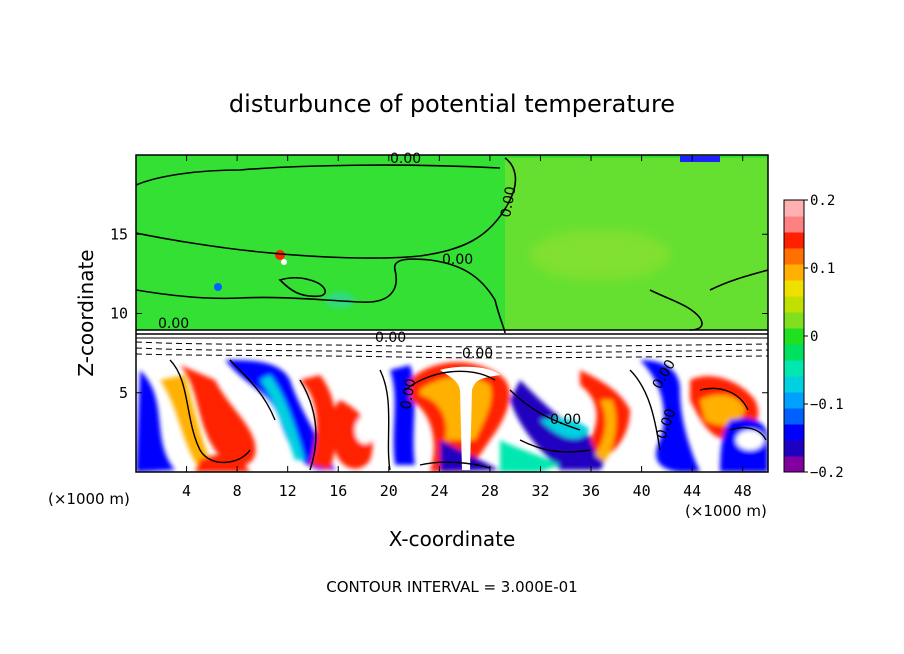  Describe the element at coordinates (452, 539) in the screenshot. I see `x-axis-title: X-coordinate` at that location.